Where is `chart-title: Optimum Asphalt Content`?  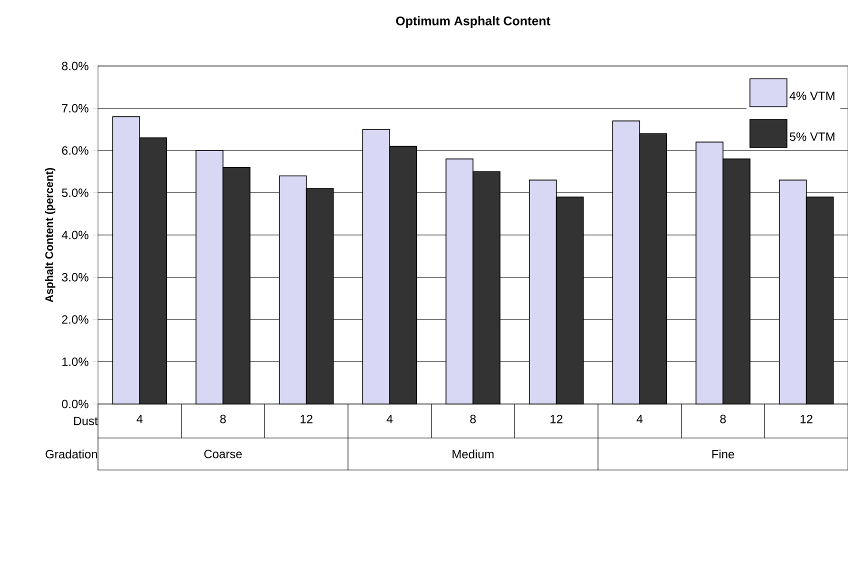
chart-title: Optimum Asphalt Content is located at coordinates (473, 22).